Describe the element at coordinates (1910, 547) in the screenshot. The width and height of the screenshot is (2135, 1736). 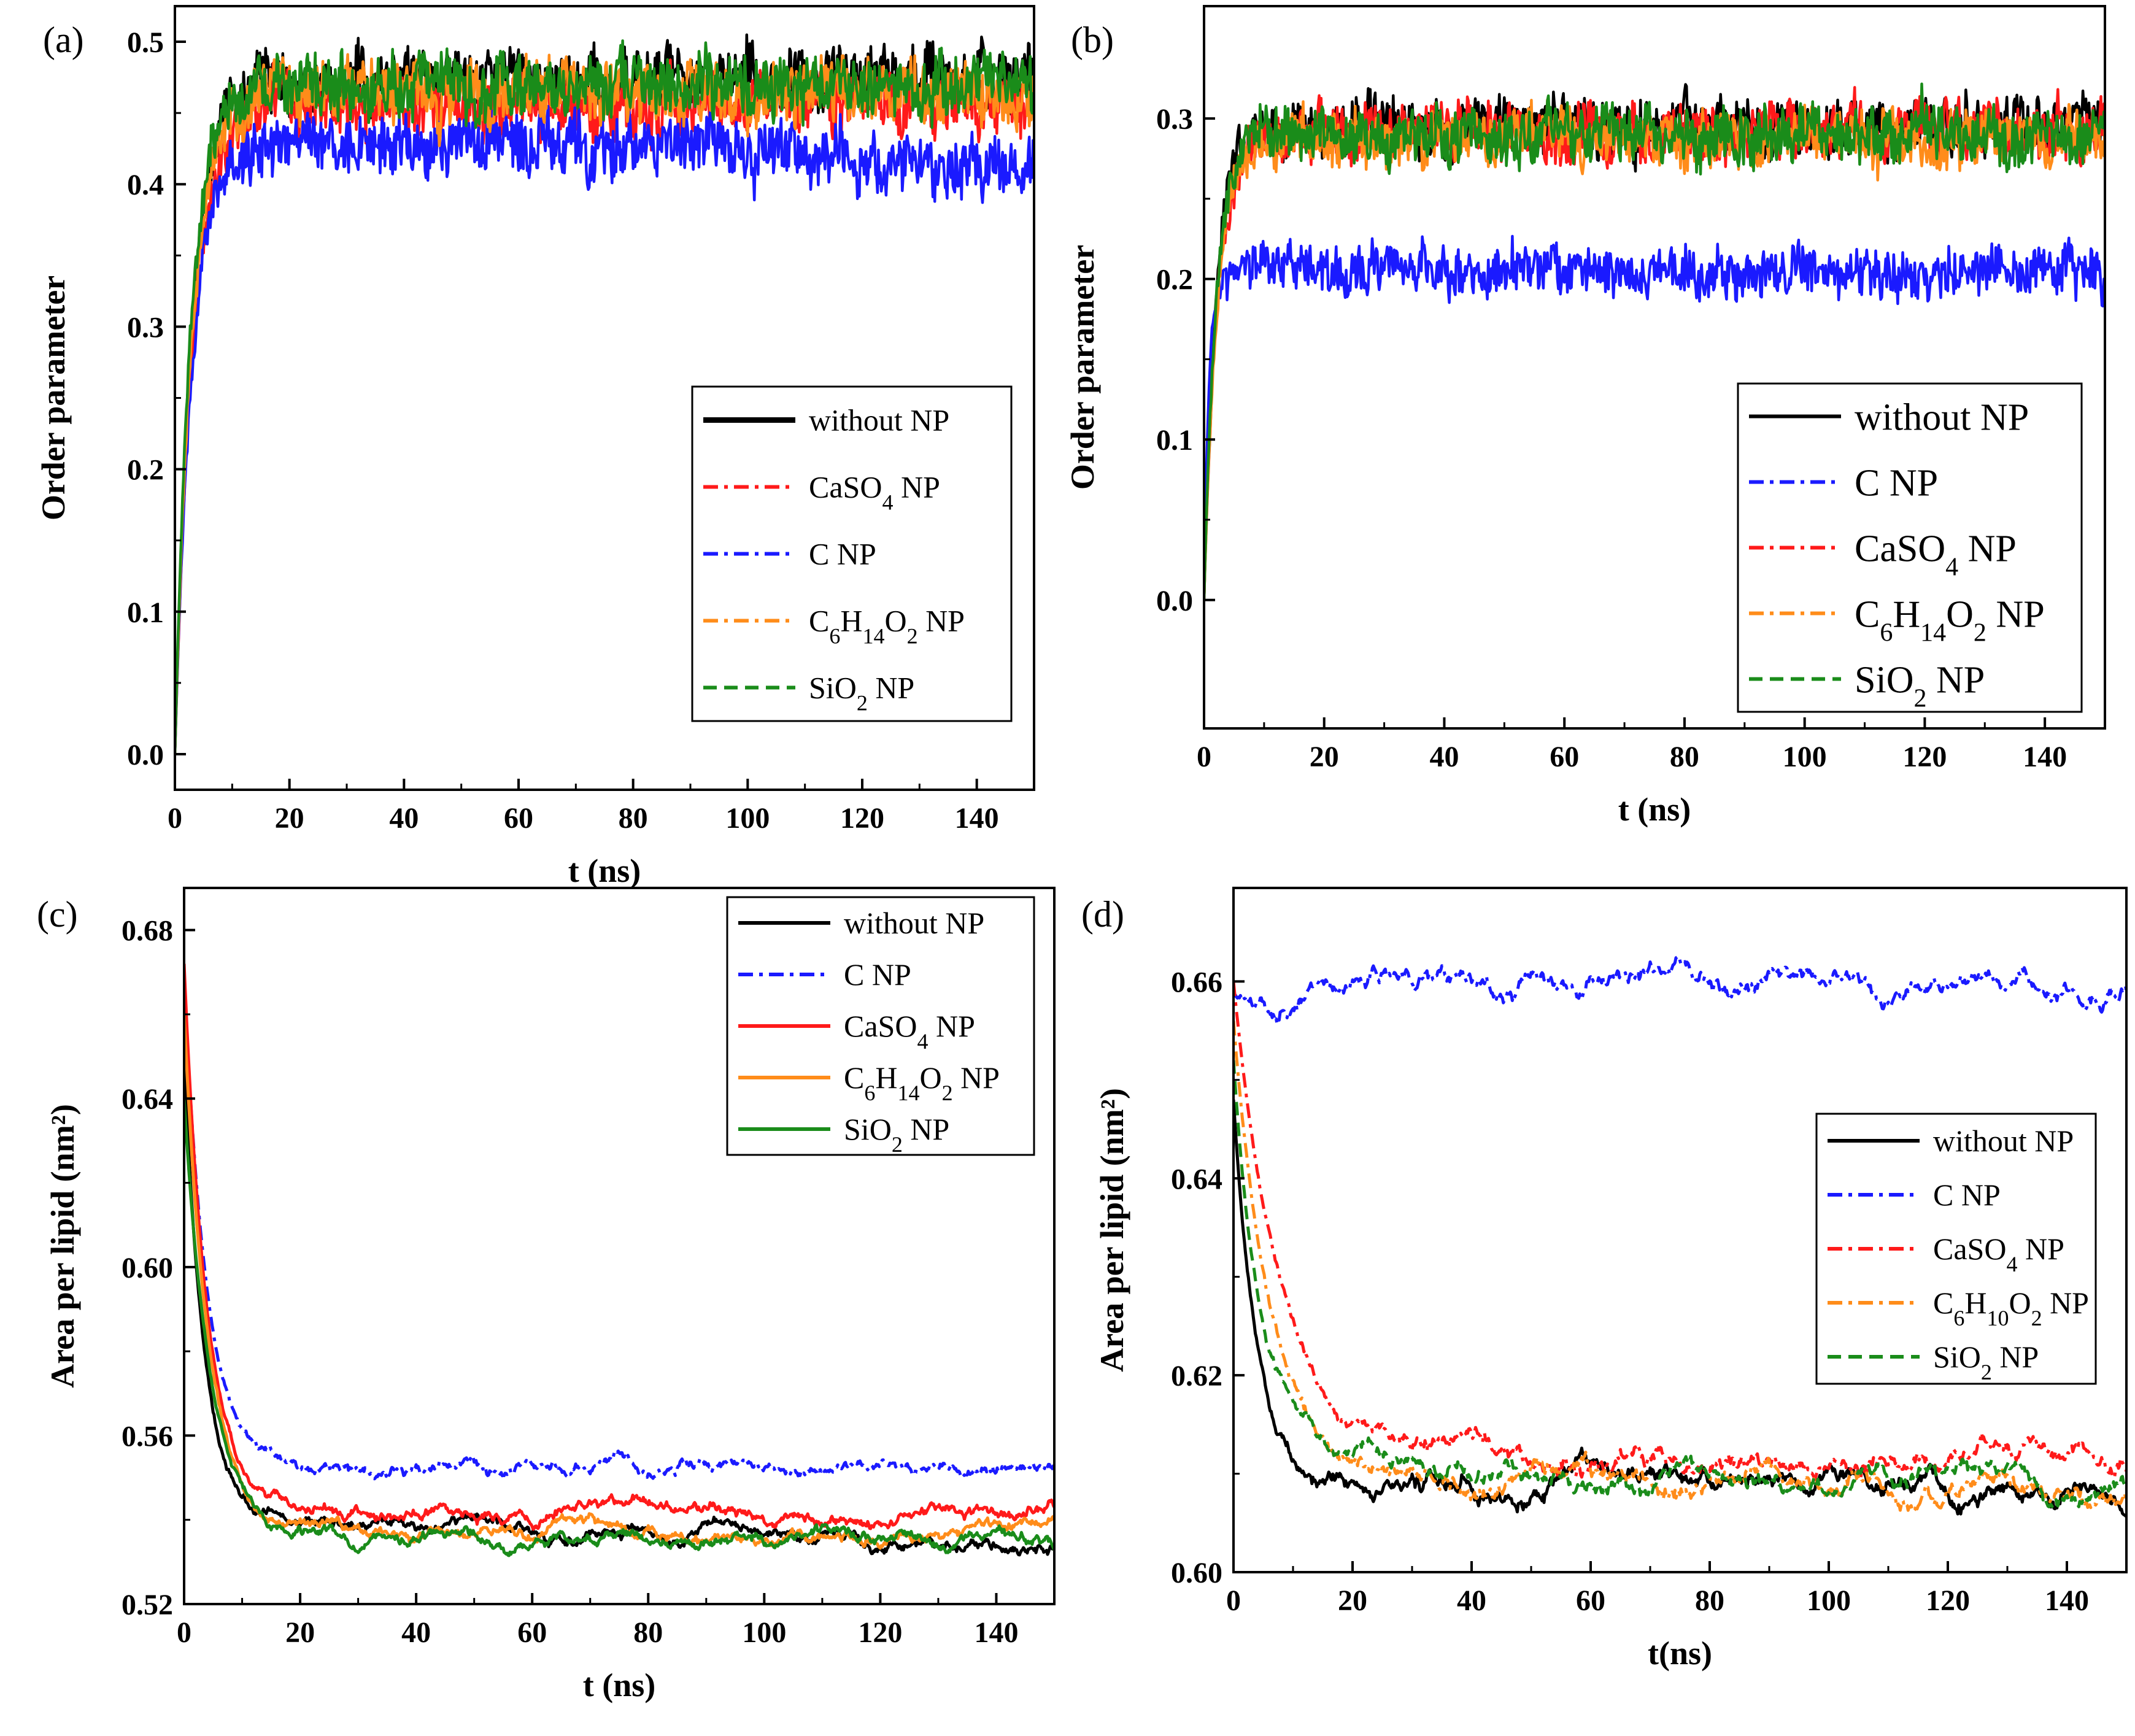
I see `legend-box` at that location.